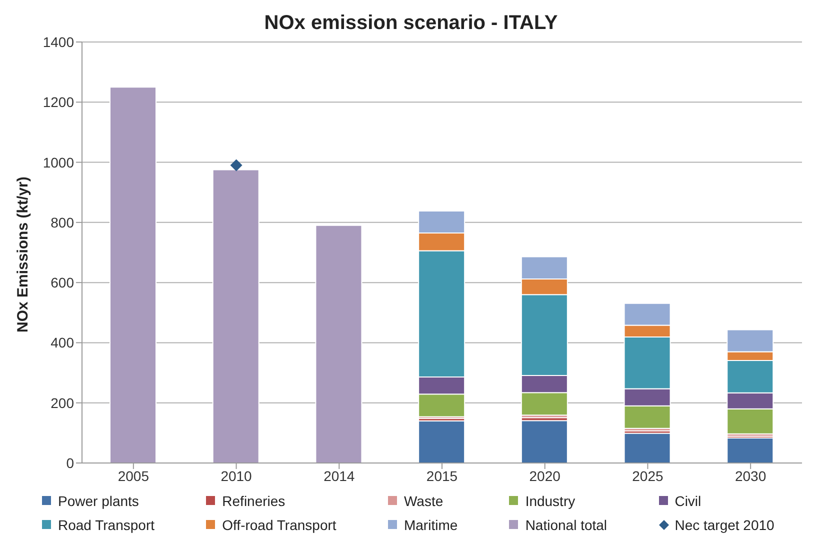 This screenshot has width=822, height=543. I want to click on y-tick-label: 1200, so click(58, 102).